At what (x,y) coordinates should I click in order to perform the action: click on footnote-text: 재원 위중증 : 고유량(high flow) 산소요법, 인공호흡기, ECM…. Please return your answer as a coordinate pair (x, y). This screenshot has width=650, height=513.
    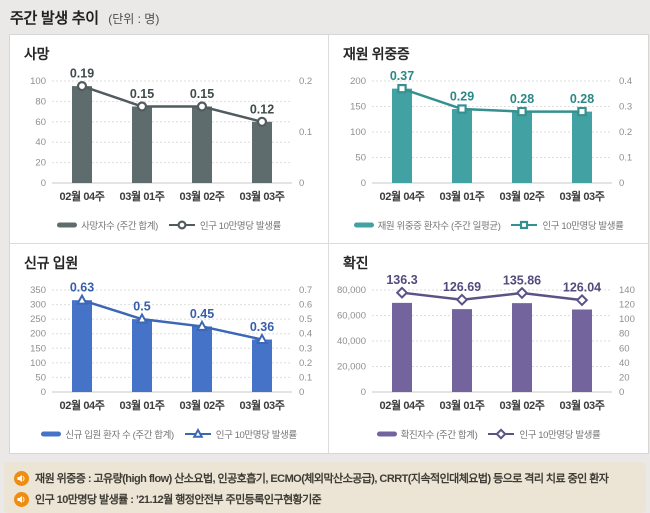
    Looking at the image, I should click on (322, 479).